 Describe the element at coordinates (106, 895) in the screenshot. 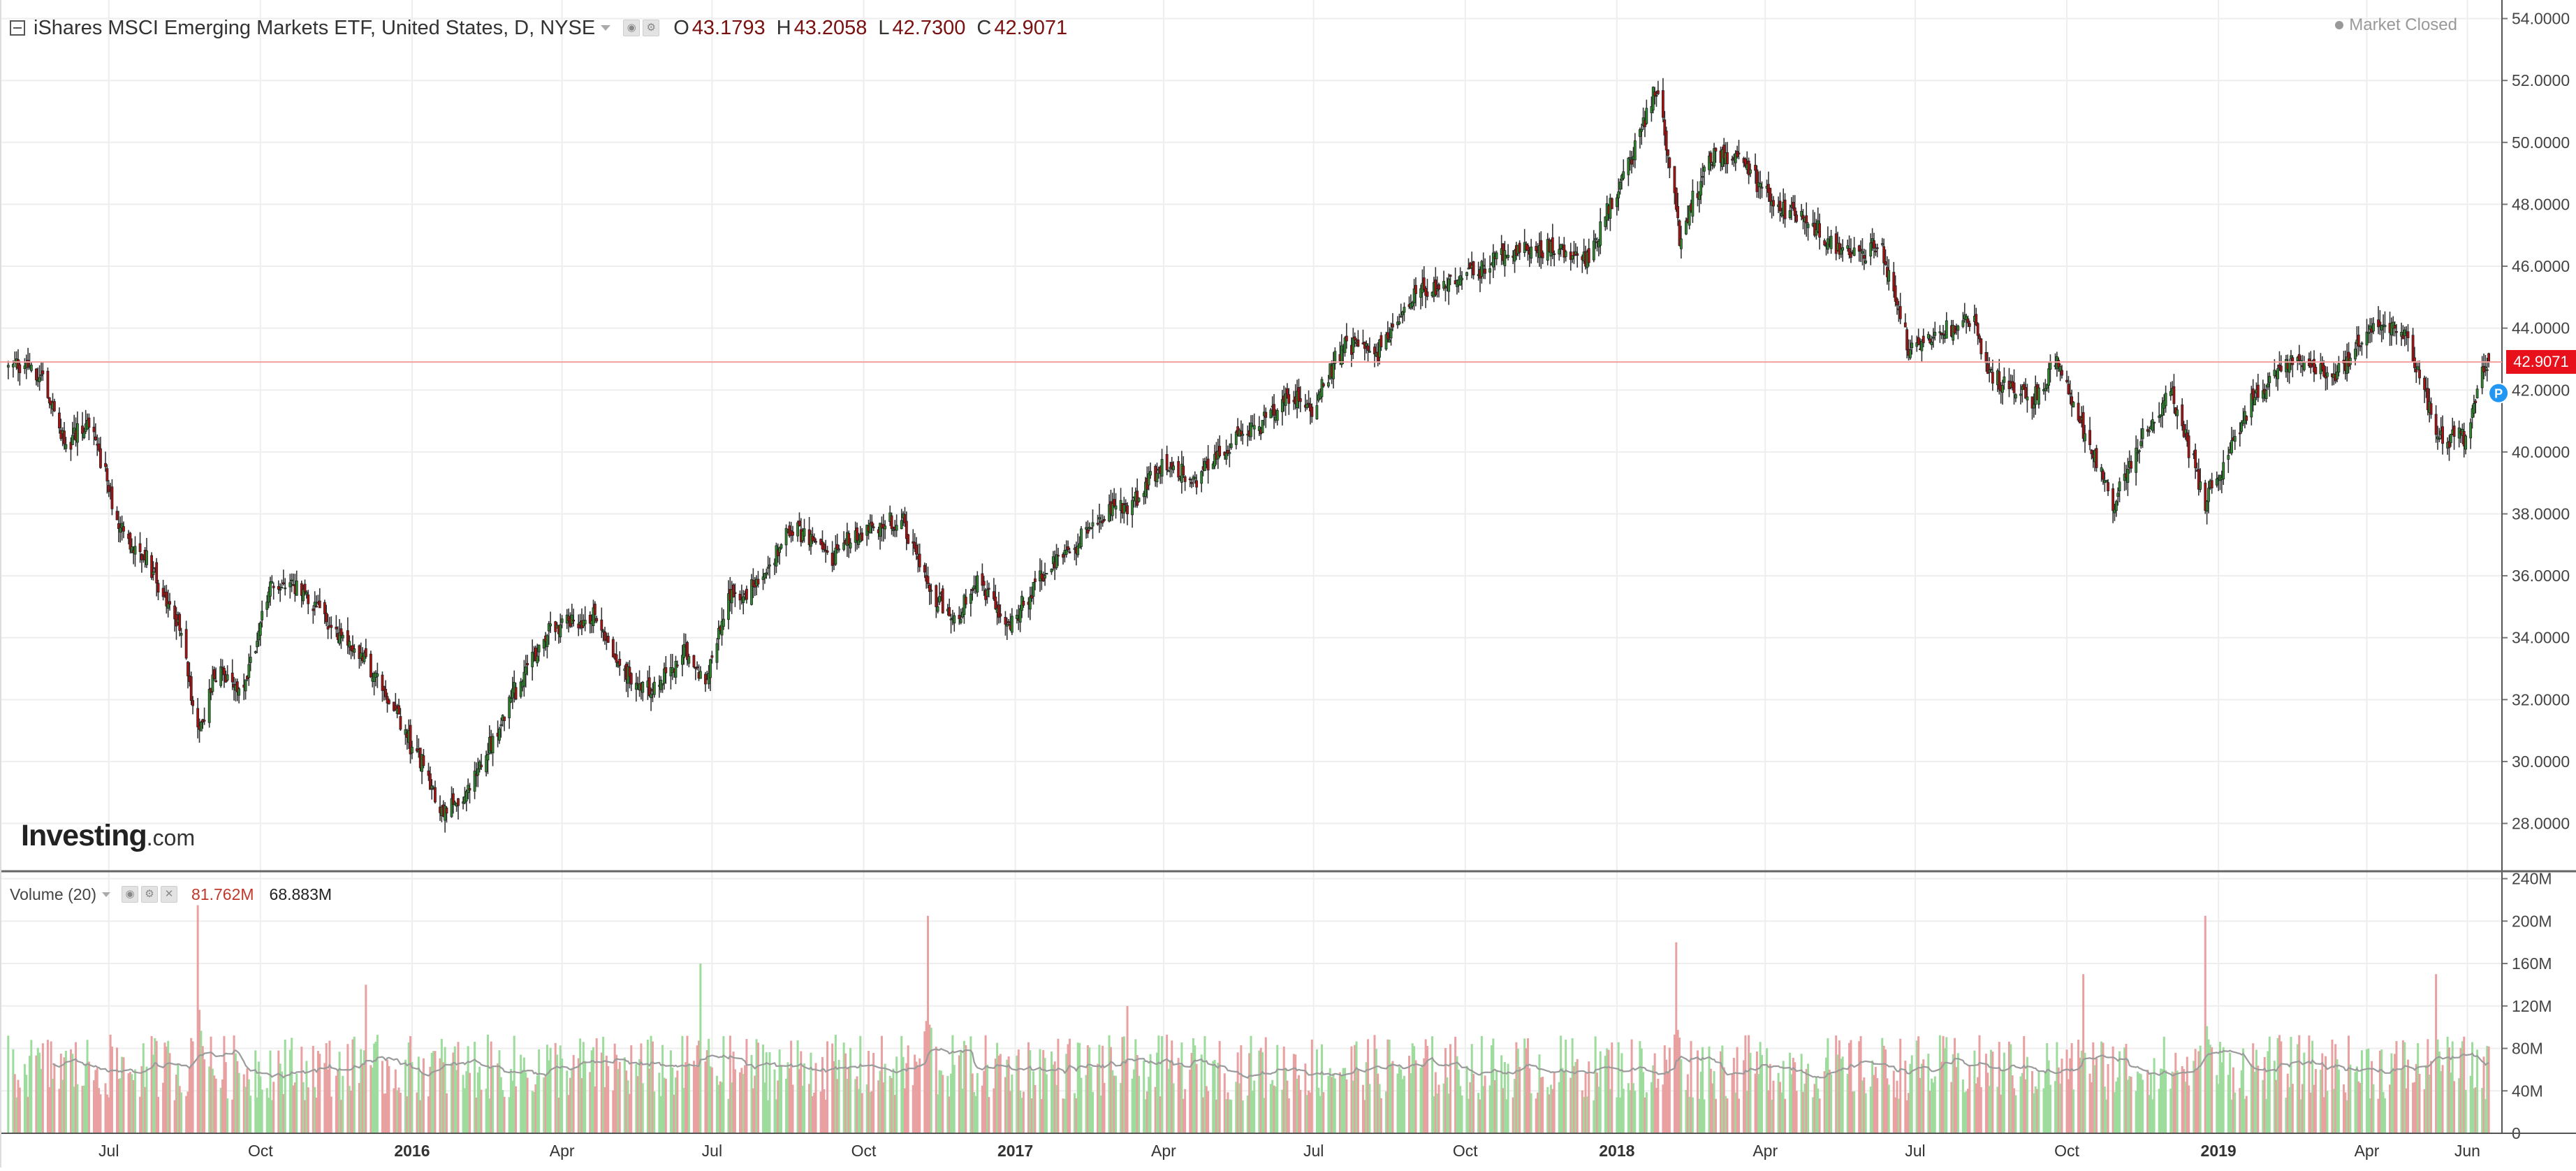

I see `volume-chevron-down-icon` at that location.